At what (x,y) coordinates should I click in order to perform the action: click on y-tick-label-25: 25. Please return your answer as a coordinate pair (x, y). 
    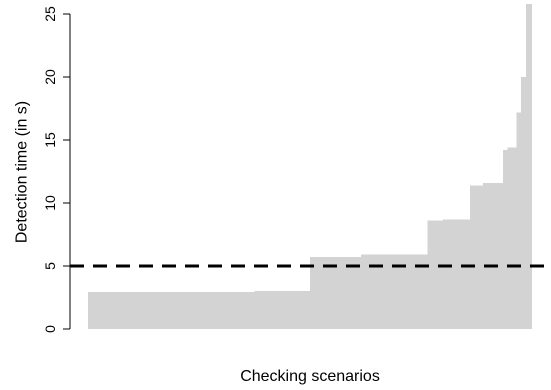
    Looking at the image, I should click on (50, 14).